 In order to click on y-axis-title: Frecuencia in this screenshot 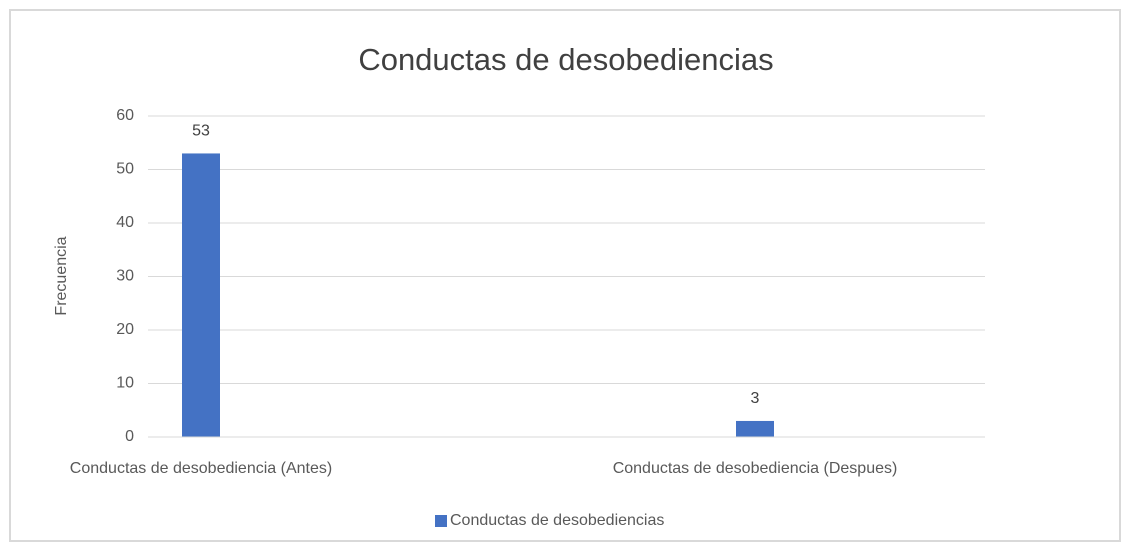, I will do `click(61, 275)`.